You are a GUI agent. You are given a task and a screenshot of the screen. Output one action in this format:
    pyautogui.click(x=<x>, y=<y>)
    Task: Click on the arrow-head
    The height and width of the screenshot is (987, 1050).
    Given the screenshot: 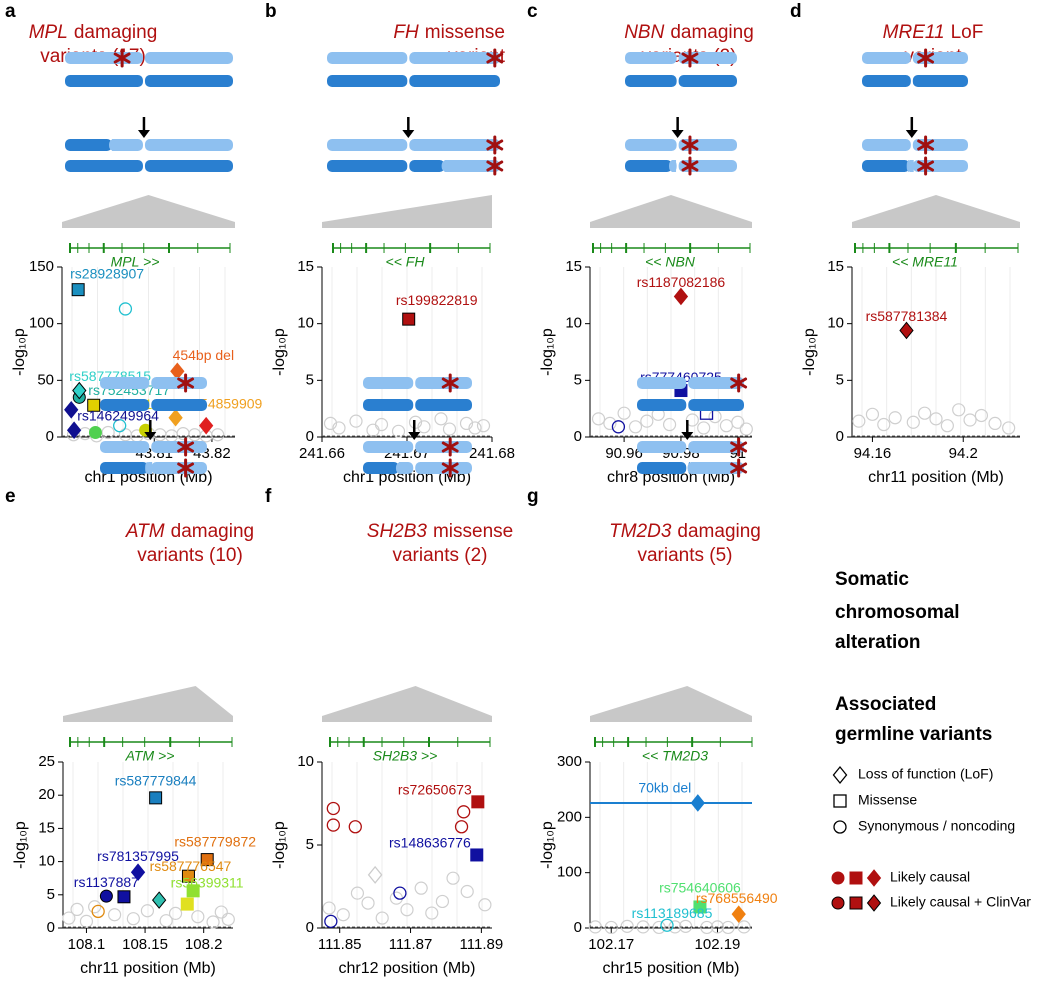 What is the action you would take?
    pyautogui.click(x=687, y=436)
    